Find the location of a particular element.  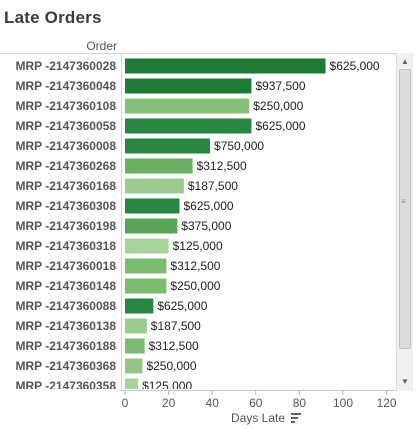

row-label: MRP -2147360088 is located at coordinates (65, 306).